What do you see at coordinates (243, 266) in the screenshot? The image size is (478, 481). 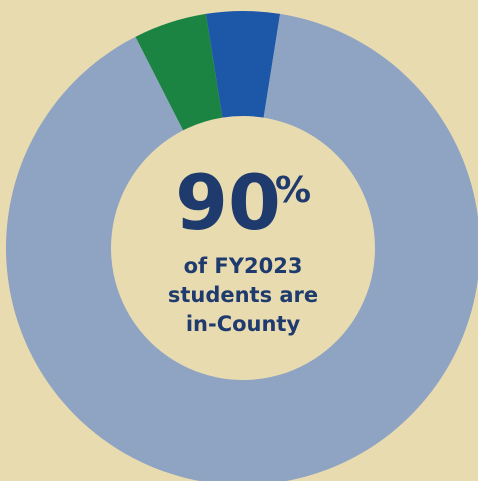 I see `center-line: of FY2023` at bounding box center [243, 266].